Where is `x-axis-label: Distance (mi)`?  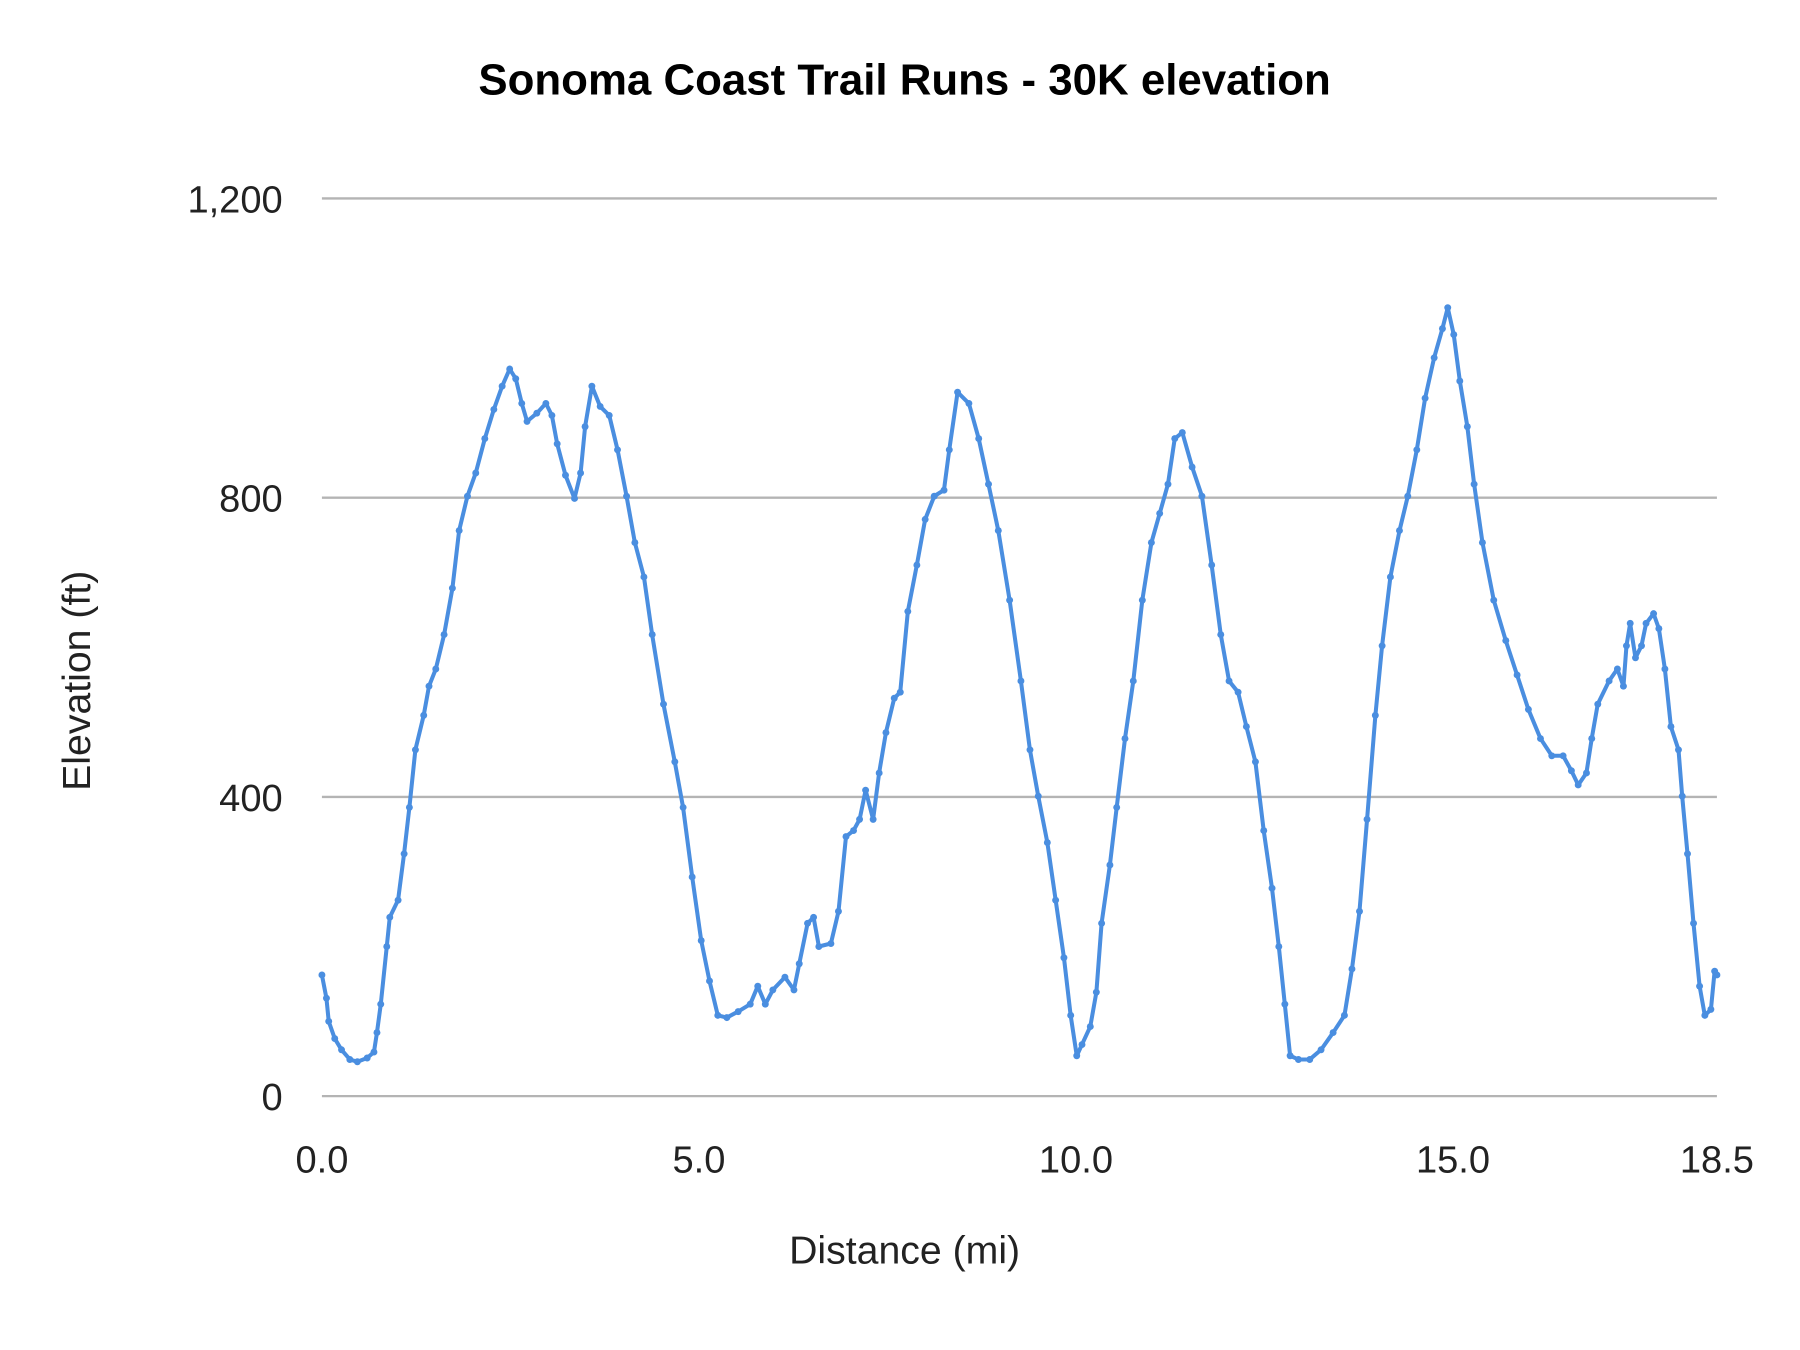 x-axis-label: Distance (mi) is located at coordinates (904, 1250).